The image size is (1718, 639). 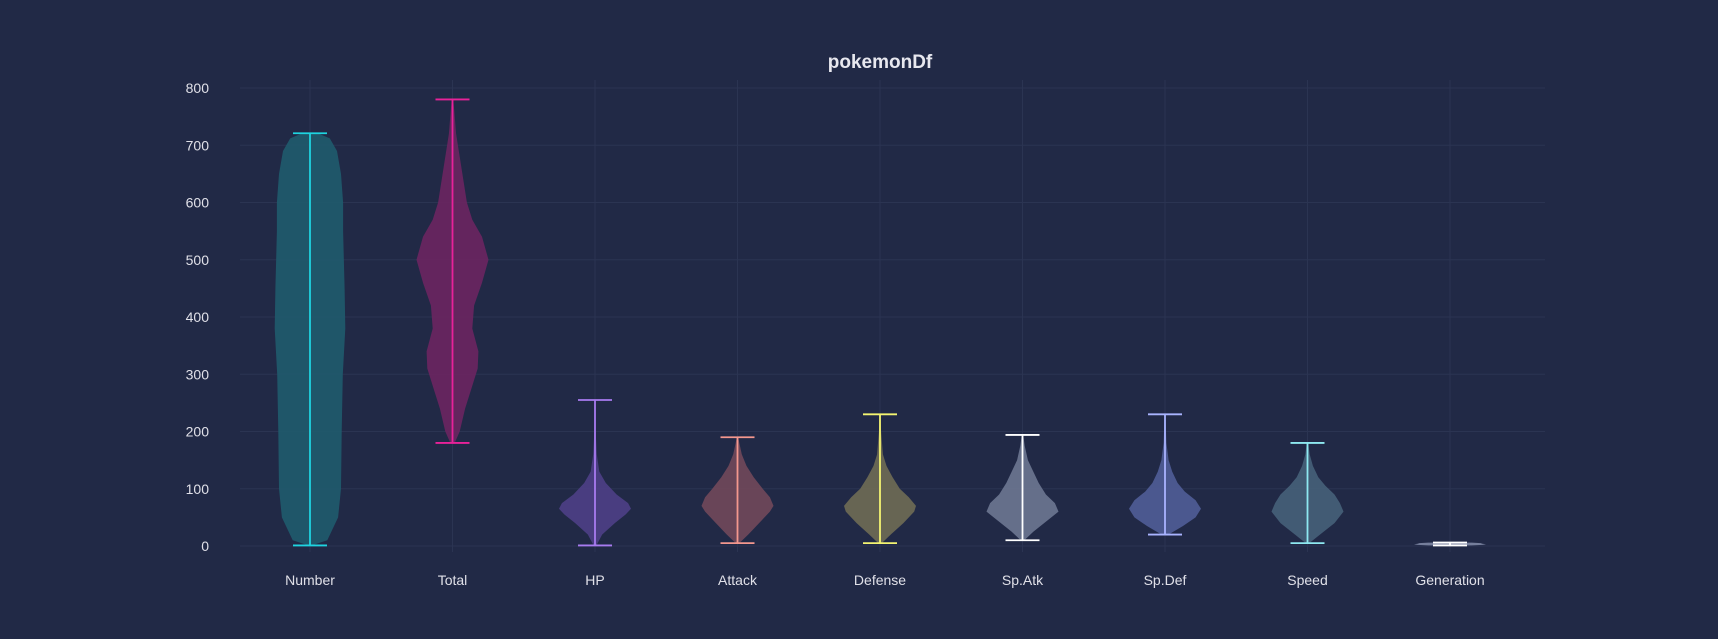 I want to click on y-tick-label: 0, so click(x=205, y=546).